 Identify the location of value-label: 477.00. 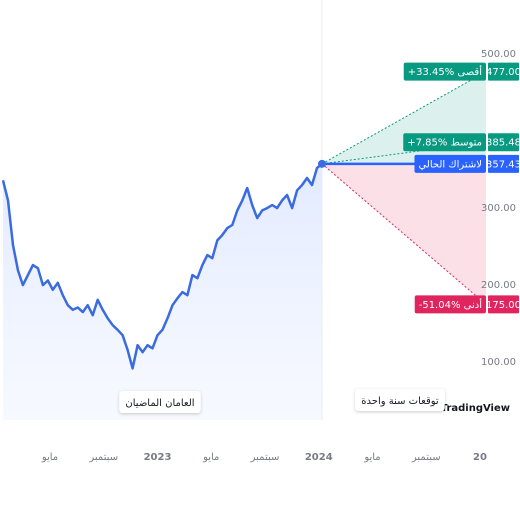
(503, 72).